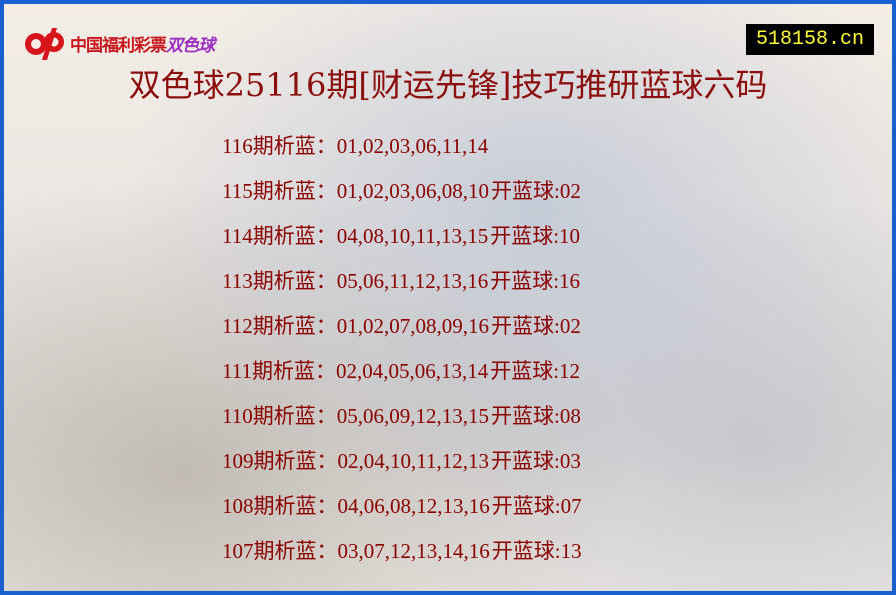 The image size is (896, 595). What do you see at coordinates (280, 551) in the screenshot?
I see `row-period: 107期析蓝：` at bounding box center [280, 551].